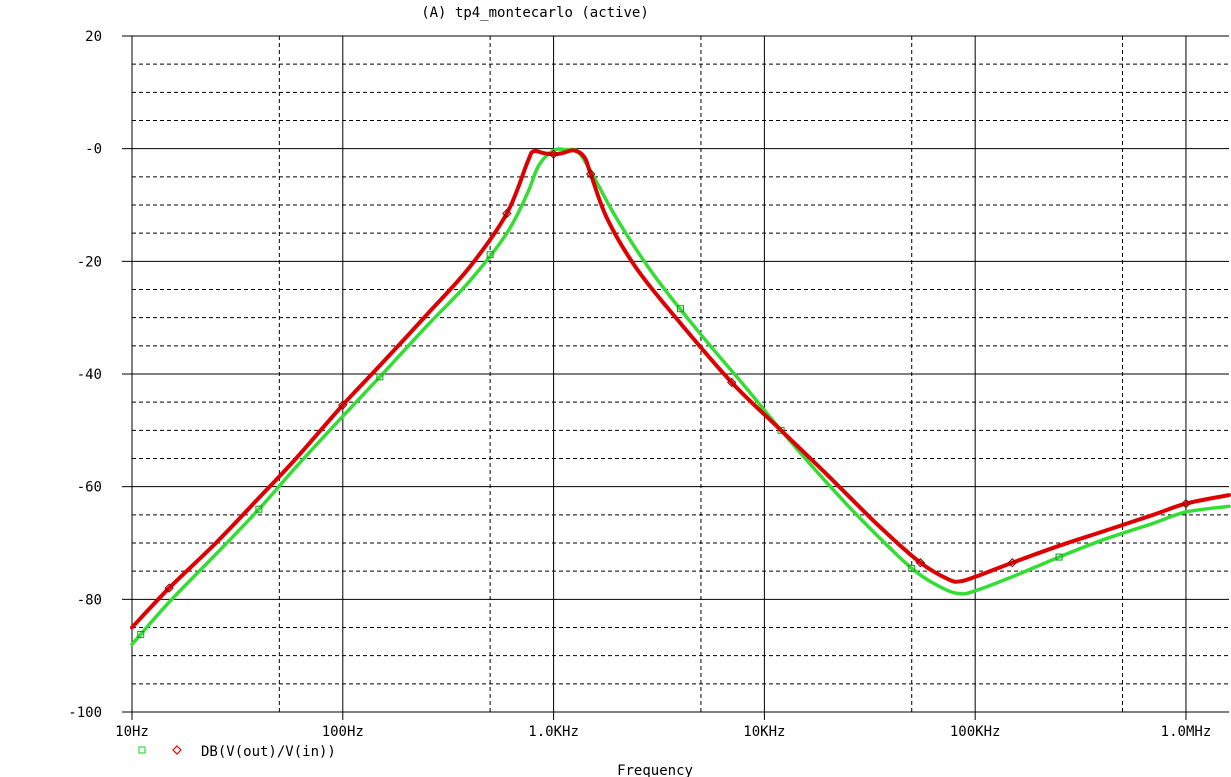 This screenshot has height=777, width=1231. Describe the element at coordinates (85, 713) in the screenshot. I see `y-tick-label: -100` at that location.